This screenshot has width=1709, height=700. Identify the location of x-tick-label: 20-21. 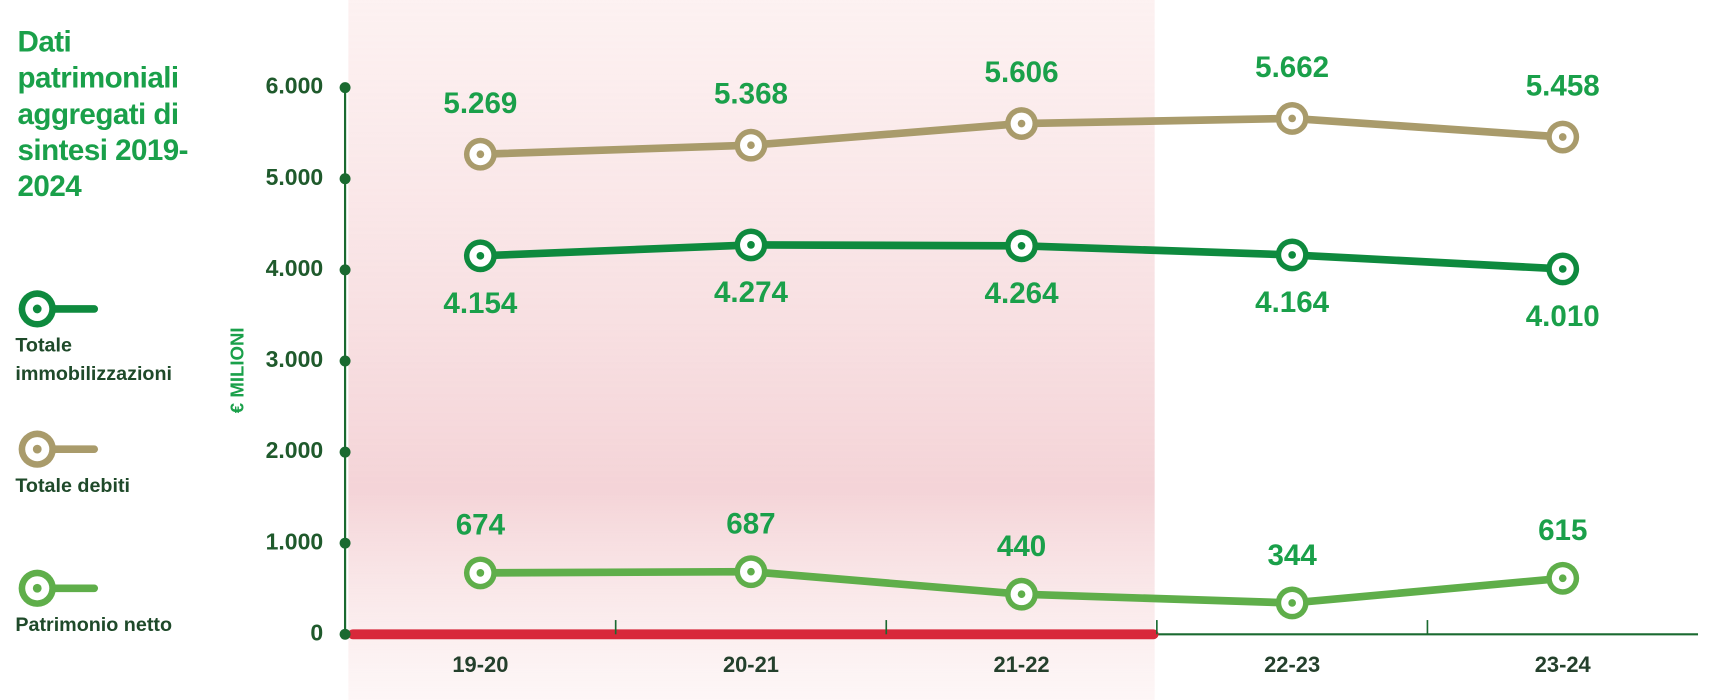
(751, 664).